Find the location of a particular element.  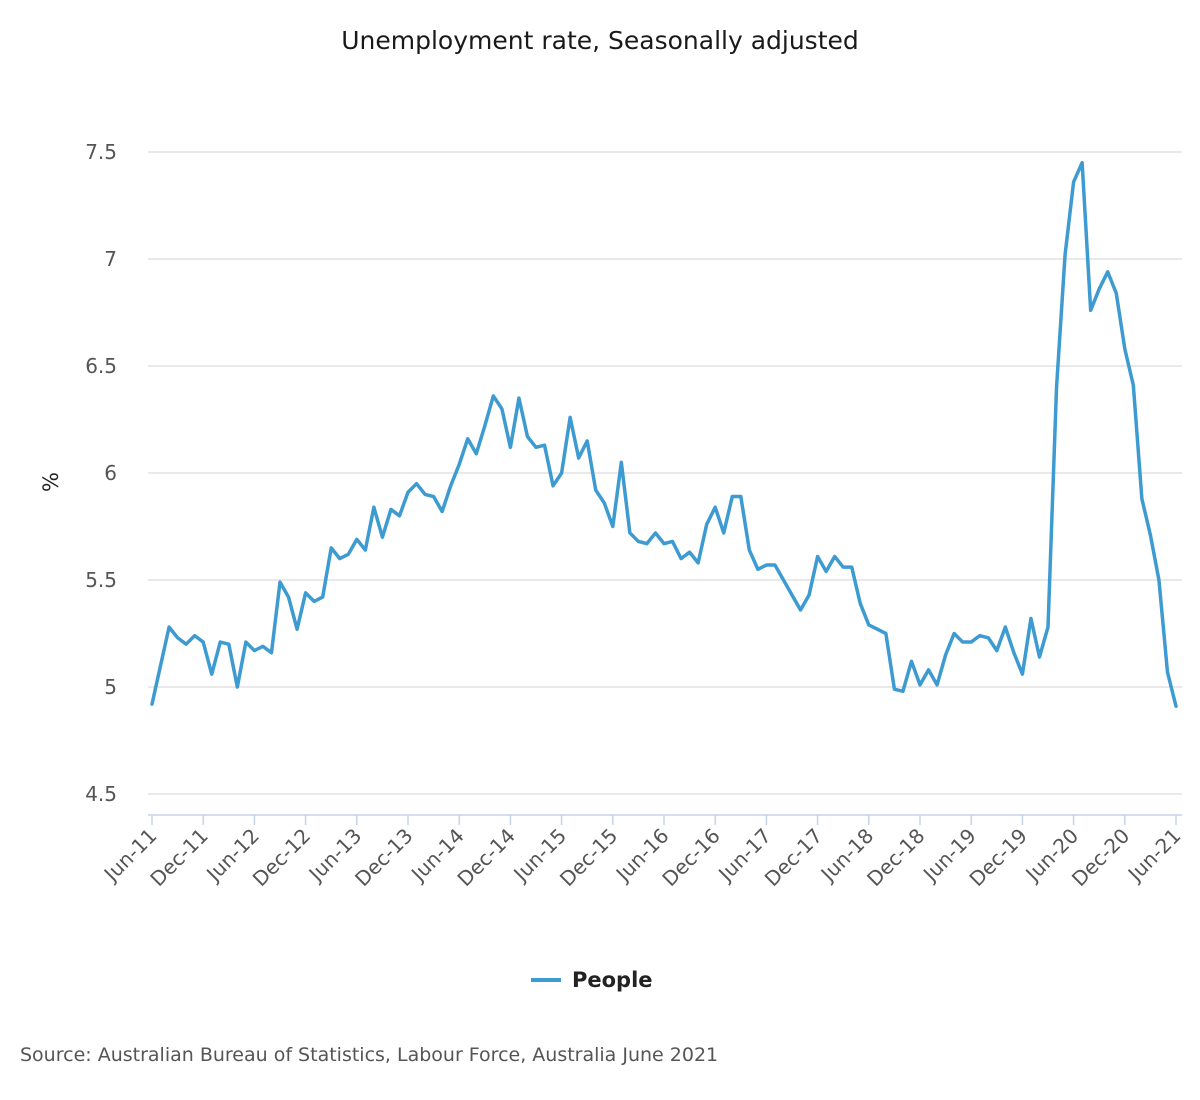

y-tick-label: 5 is located at coordinates (110, 687).